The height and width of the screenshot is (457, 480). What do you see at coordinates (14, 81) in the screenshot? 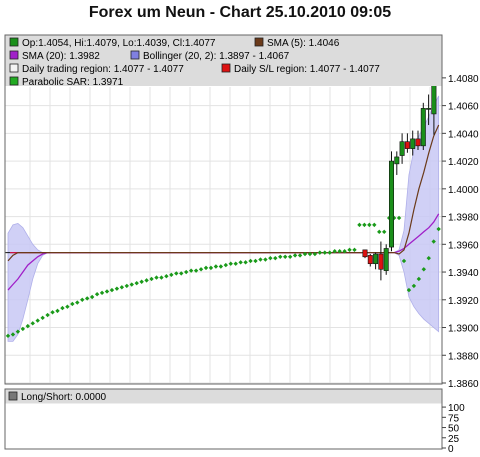
I see `psar-swatch` at bounding box center [14, 81].